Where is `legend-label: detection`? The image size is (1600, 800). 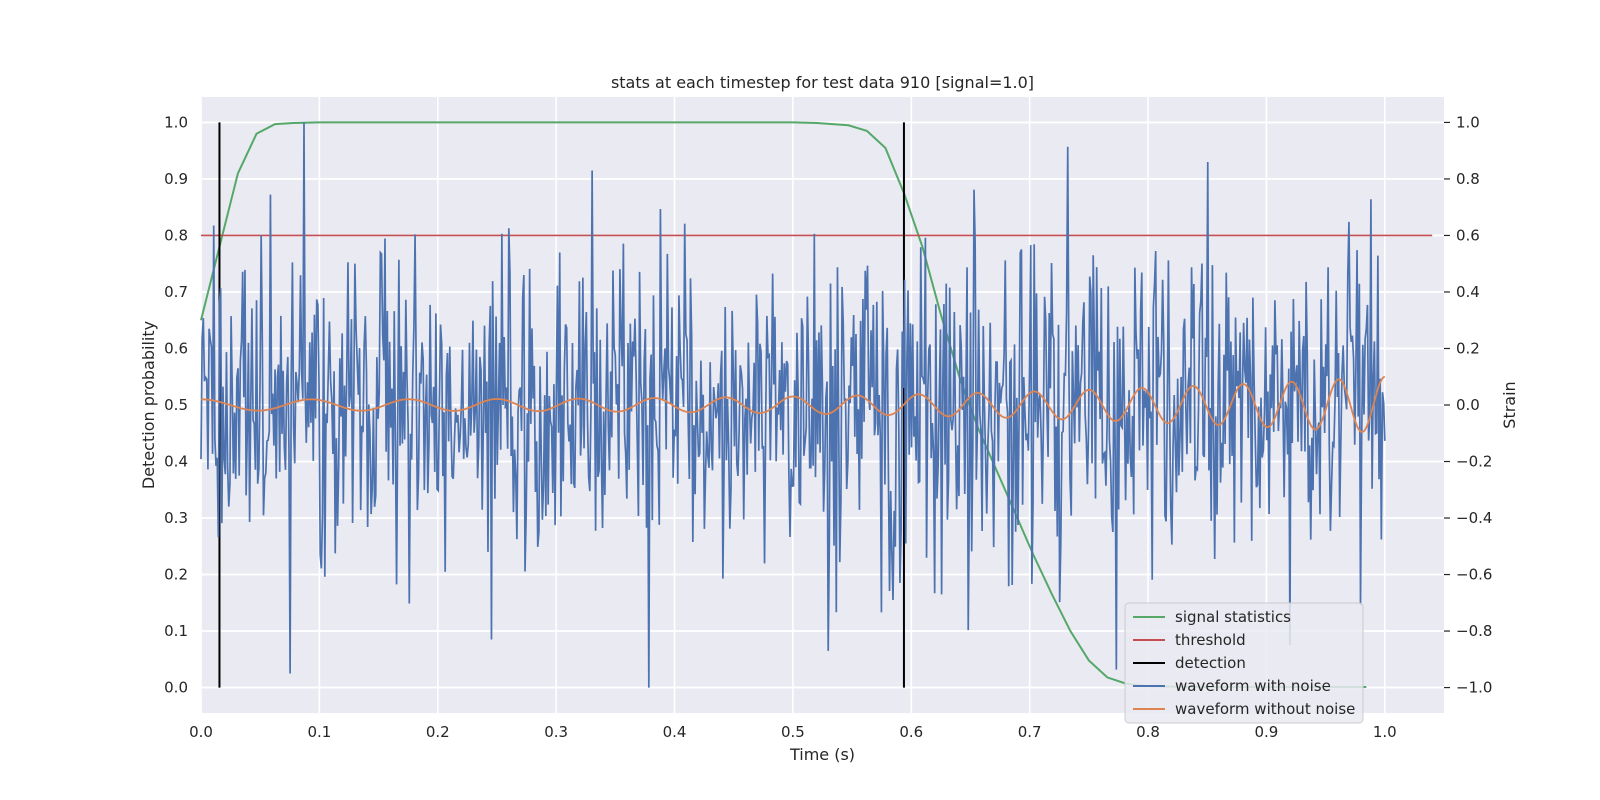 legend-label: detection is located at coordinates (1210, 663).